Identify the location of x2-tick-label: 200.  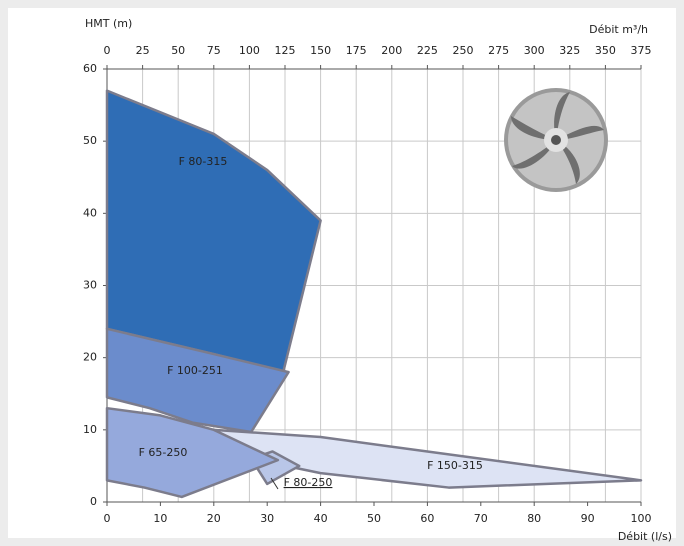
(391, 50).